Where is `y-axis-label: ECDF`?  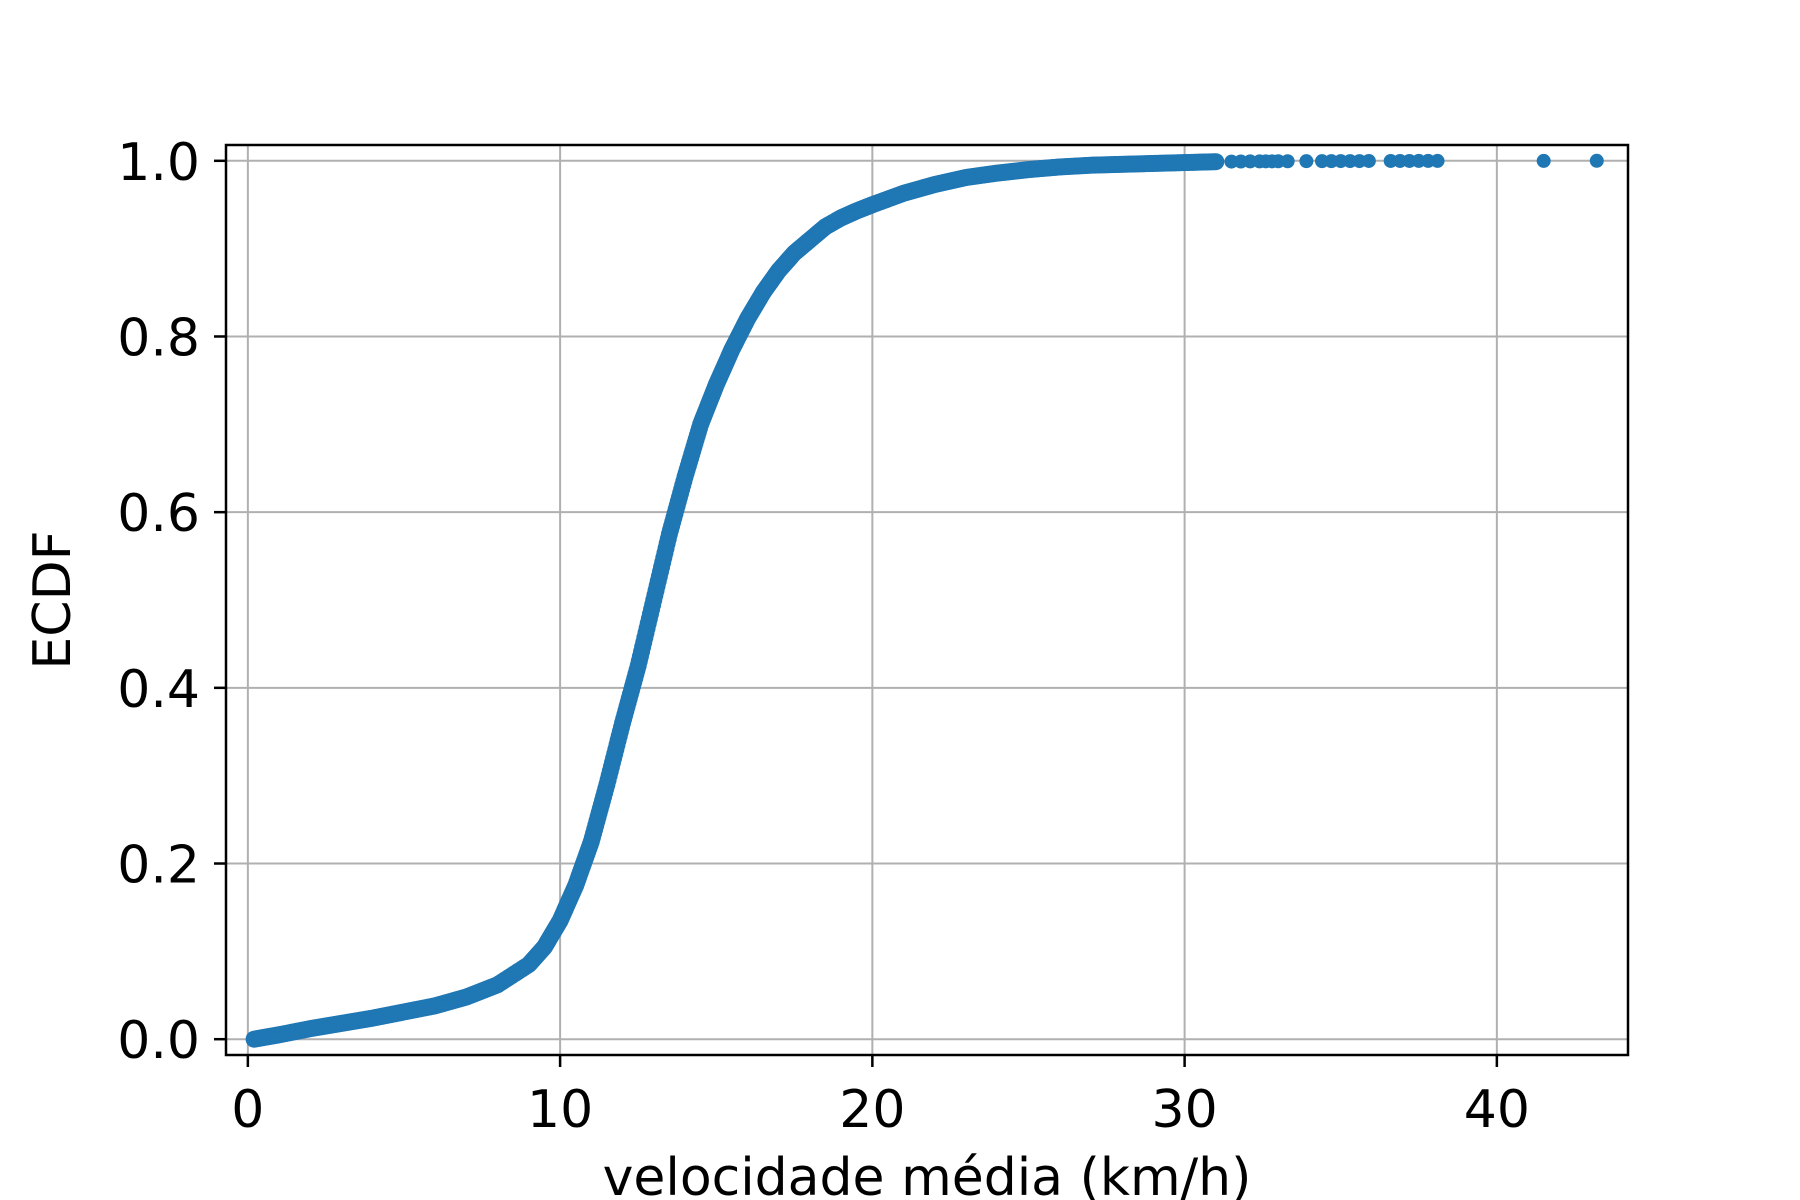 y-axis-label: ECDF is located at coordinates (53, 599).